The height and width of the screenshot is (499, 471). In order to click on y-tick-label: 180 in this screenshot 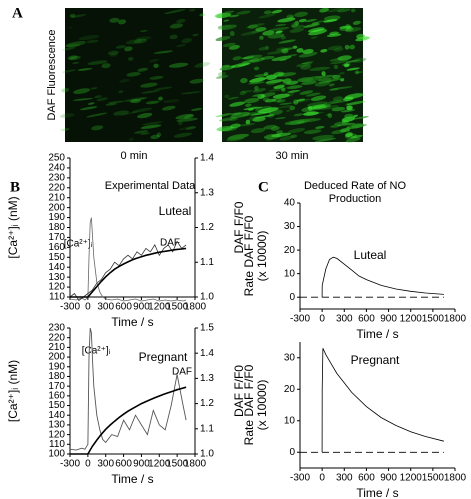, I will do `click(56, 227)`.